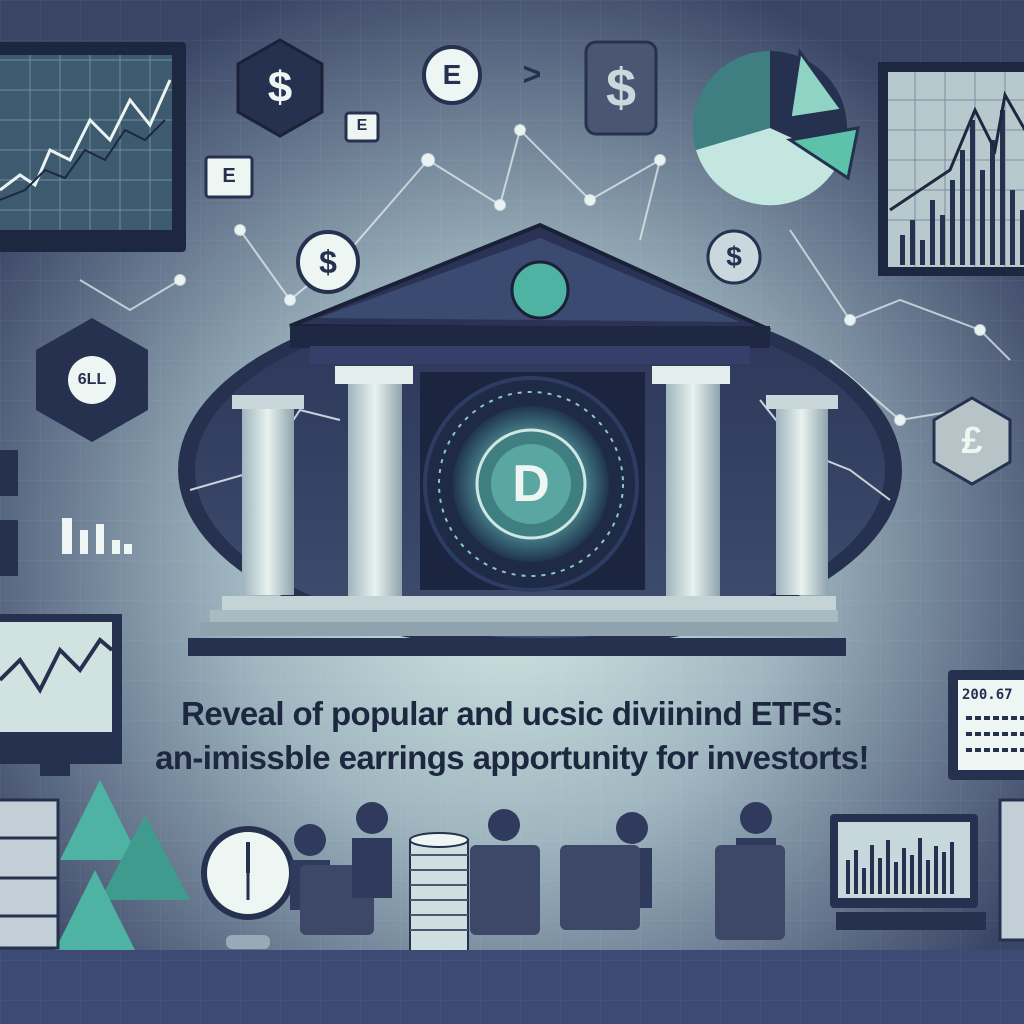  I want to click on e-circle-top, so click(452, 75).